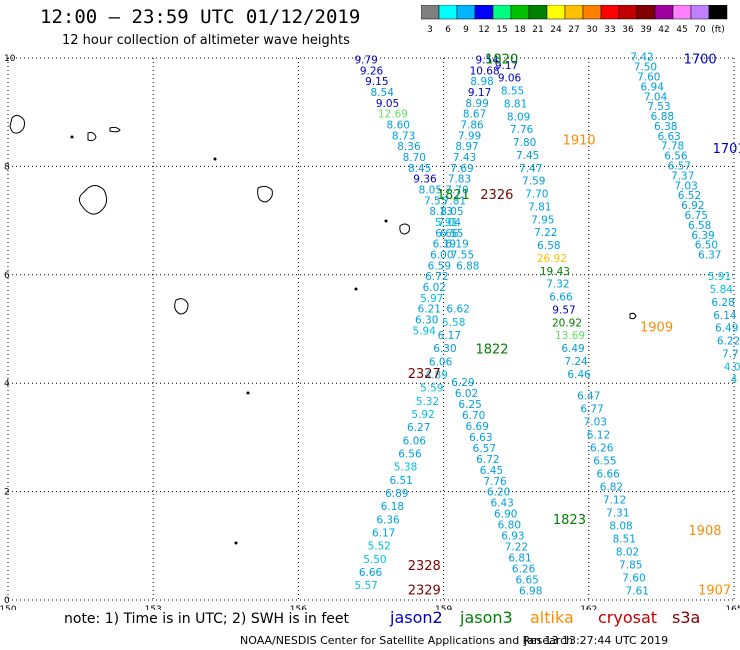 This screenshot has width=740, height=650. Describe the element at coordinates (520, 30) in the screenshot. I see `colorbar-label: 18` at that location.